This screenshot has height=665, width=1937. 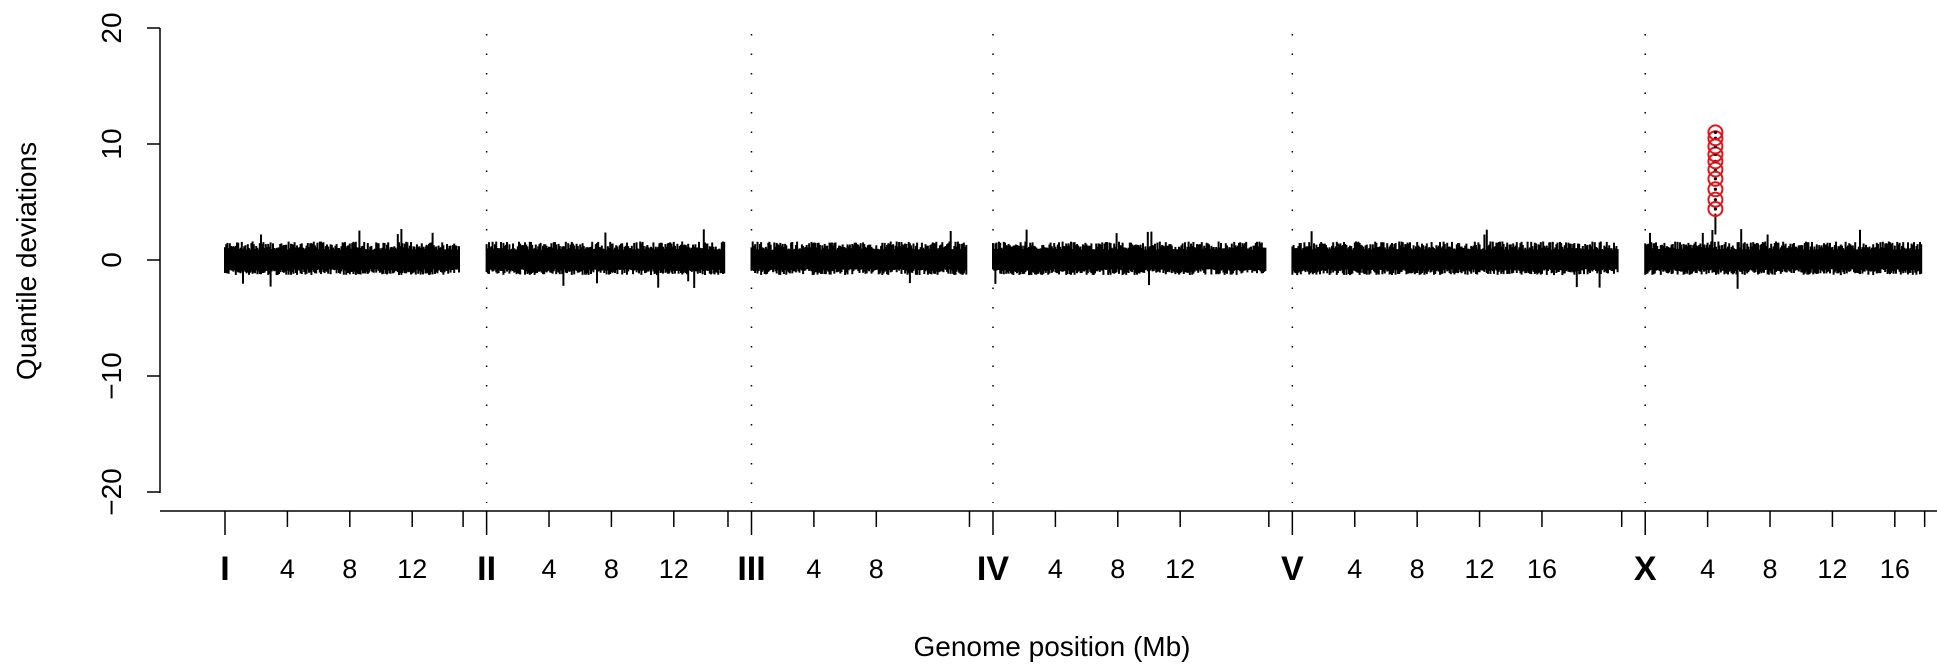 What do you see at coordinates (26, 261) in the screenshot?
I see `y-axis-title: Quantile deviations` at bounding box center [26, 261].